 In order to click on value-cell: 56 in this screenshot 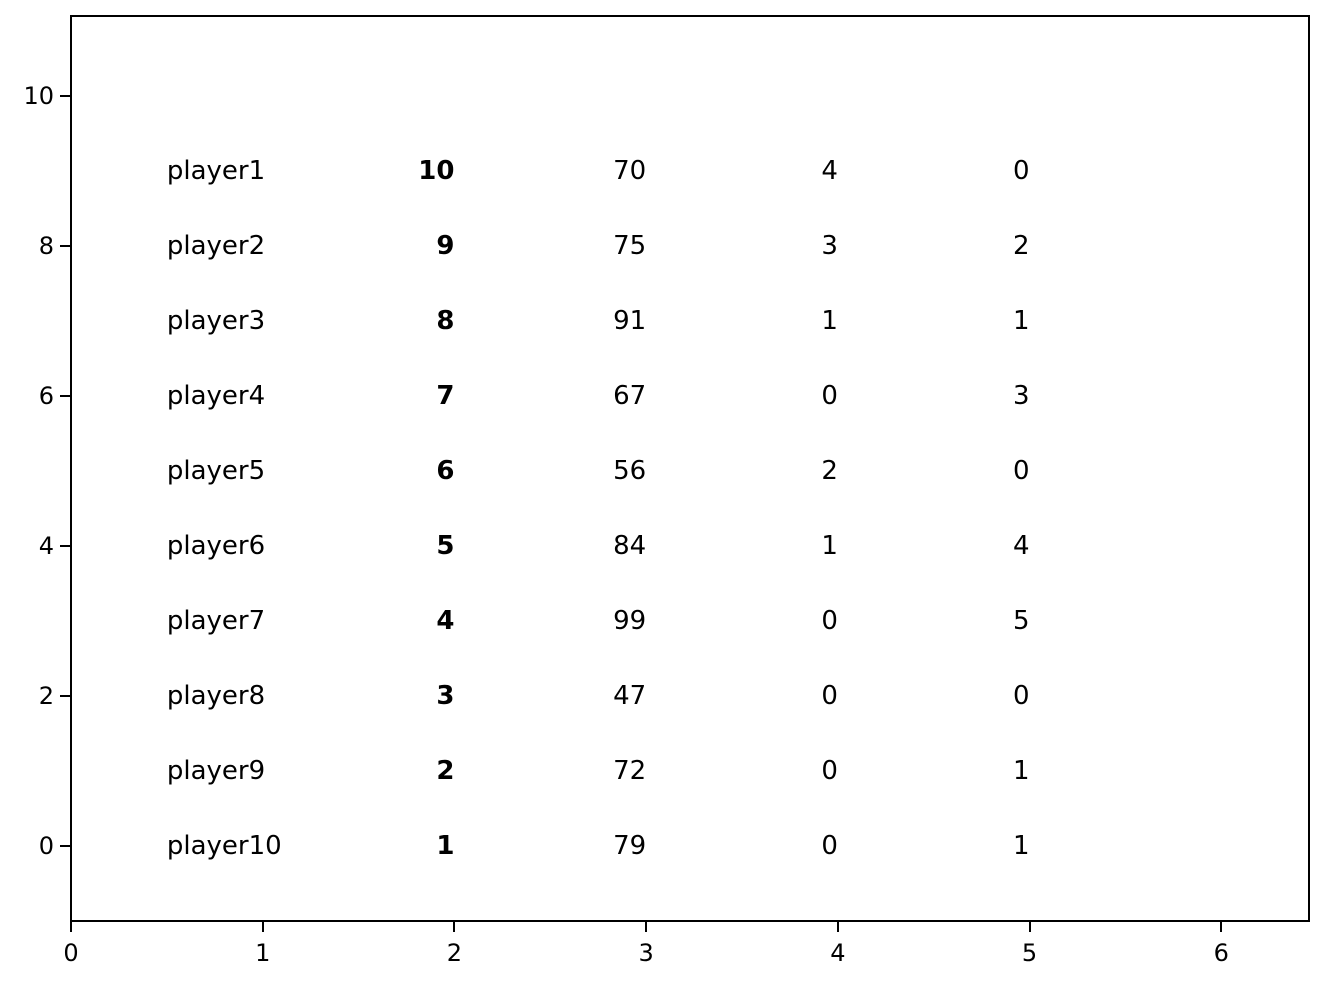, I will do `click(630, 471)`.